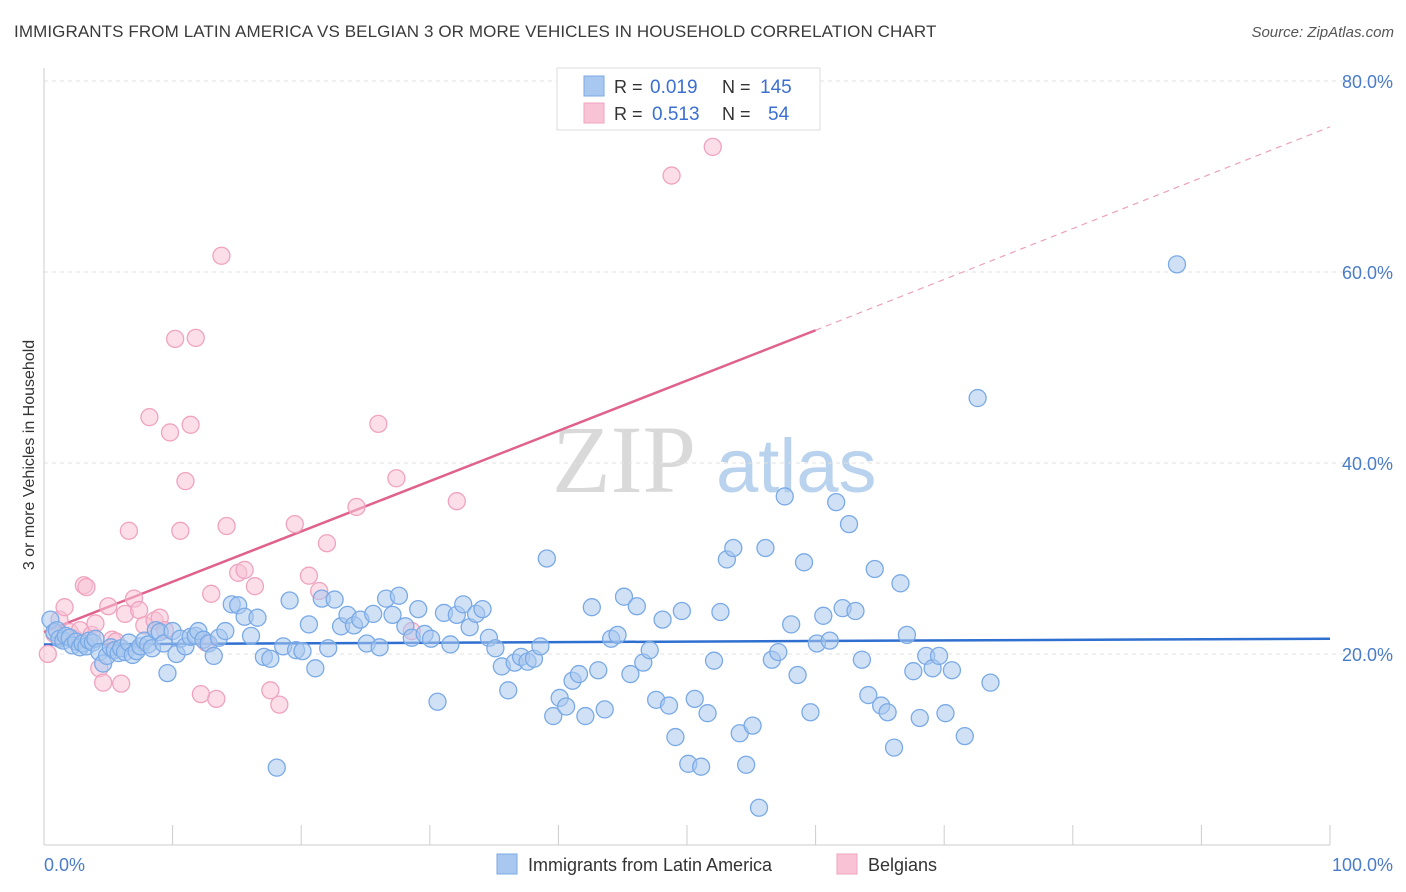 This screenshot has height=892, width=1406. I want to click on stats-n-value-blue: 145, so click(776, 87).